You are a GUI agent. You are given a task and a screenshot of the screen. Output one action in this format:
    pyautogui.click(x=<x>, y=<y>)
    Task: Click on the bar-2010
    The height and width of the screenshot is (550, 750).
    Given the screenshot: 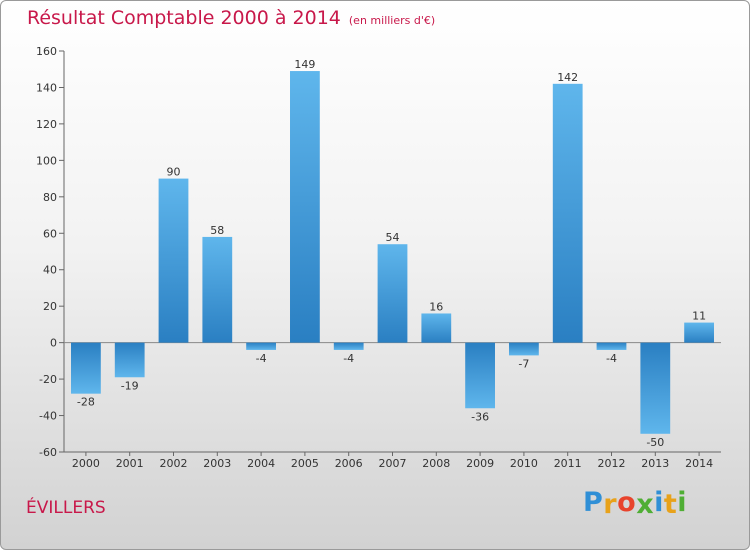 What is the action you would take?
    pyautogui.click(x=524, y=349)
    